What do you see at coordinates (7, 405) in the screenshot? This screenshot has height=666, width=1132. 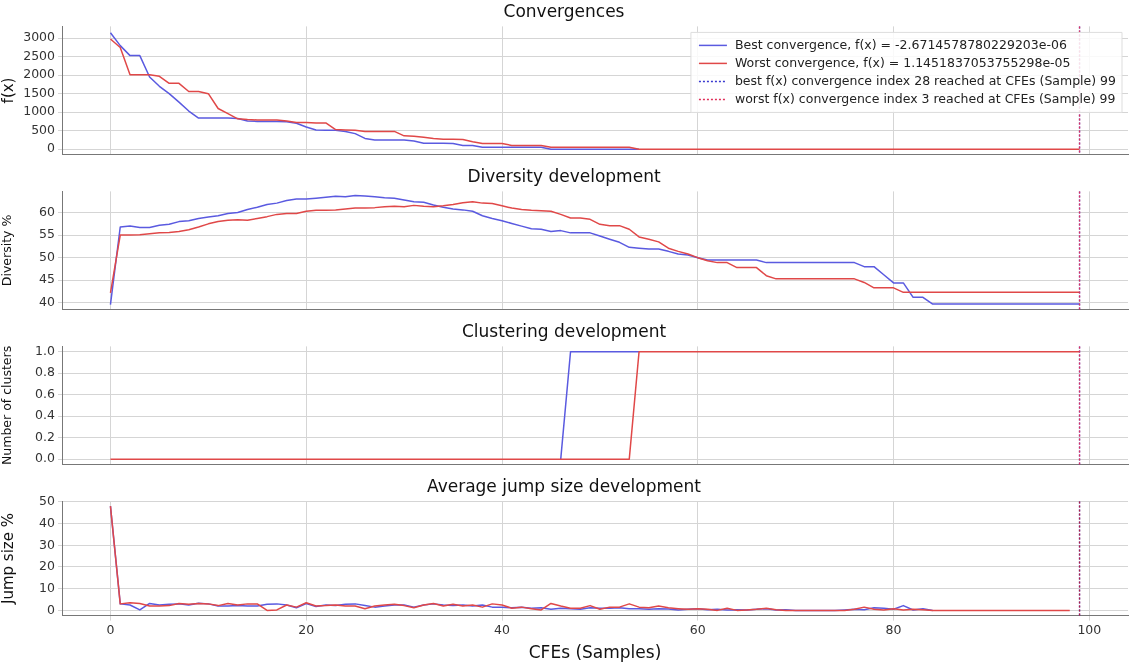 I see `y-axis-title: Number of clusters` at bounding box center [7, 405].